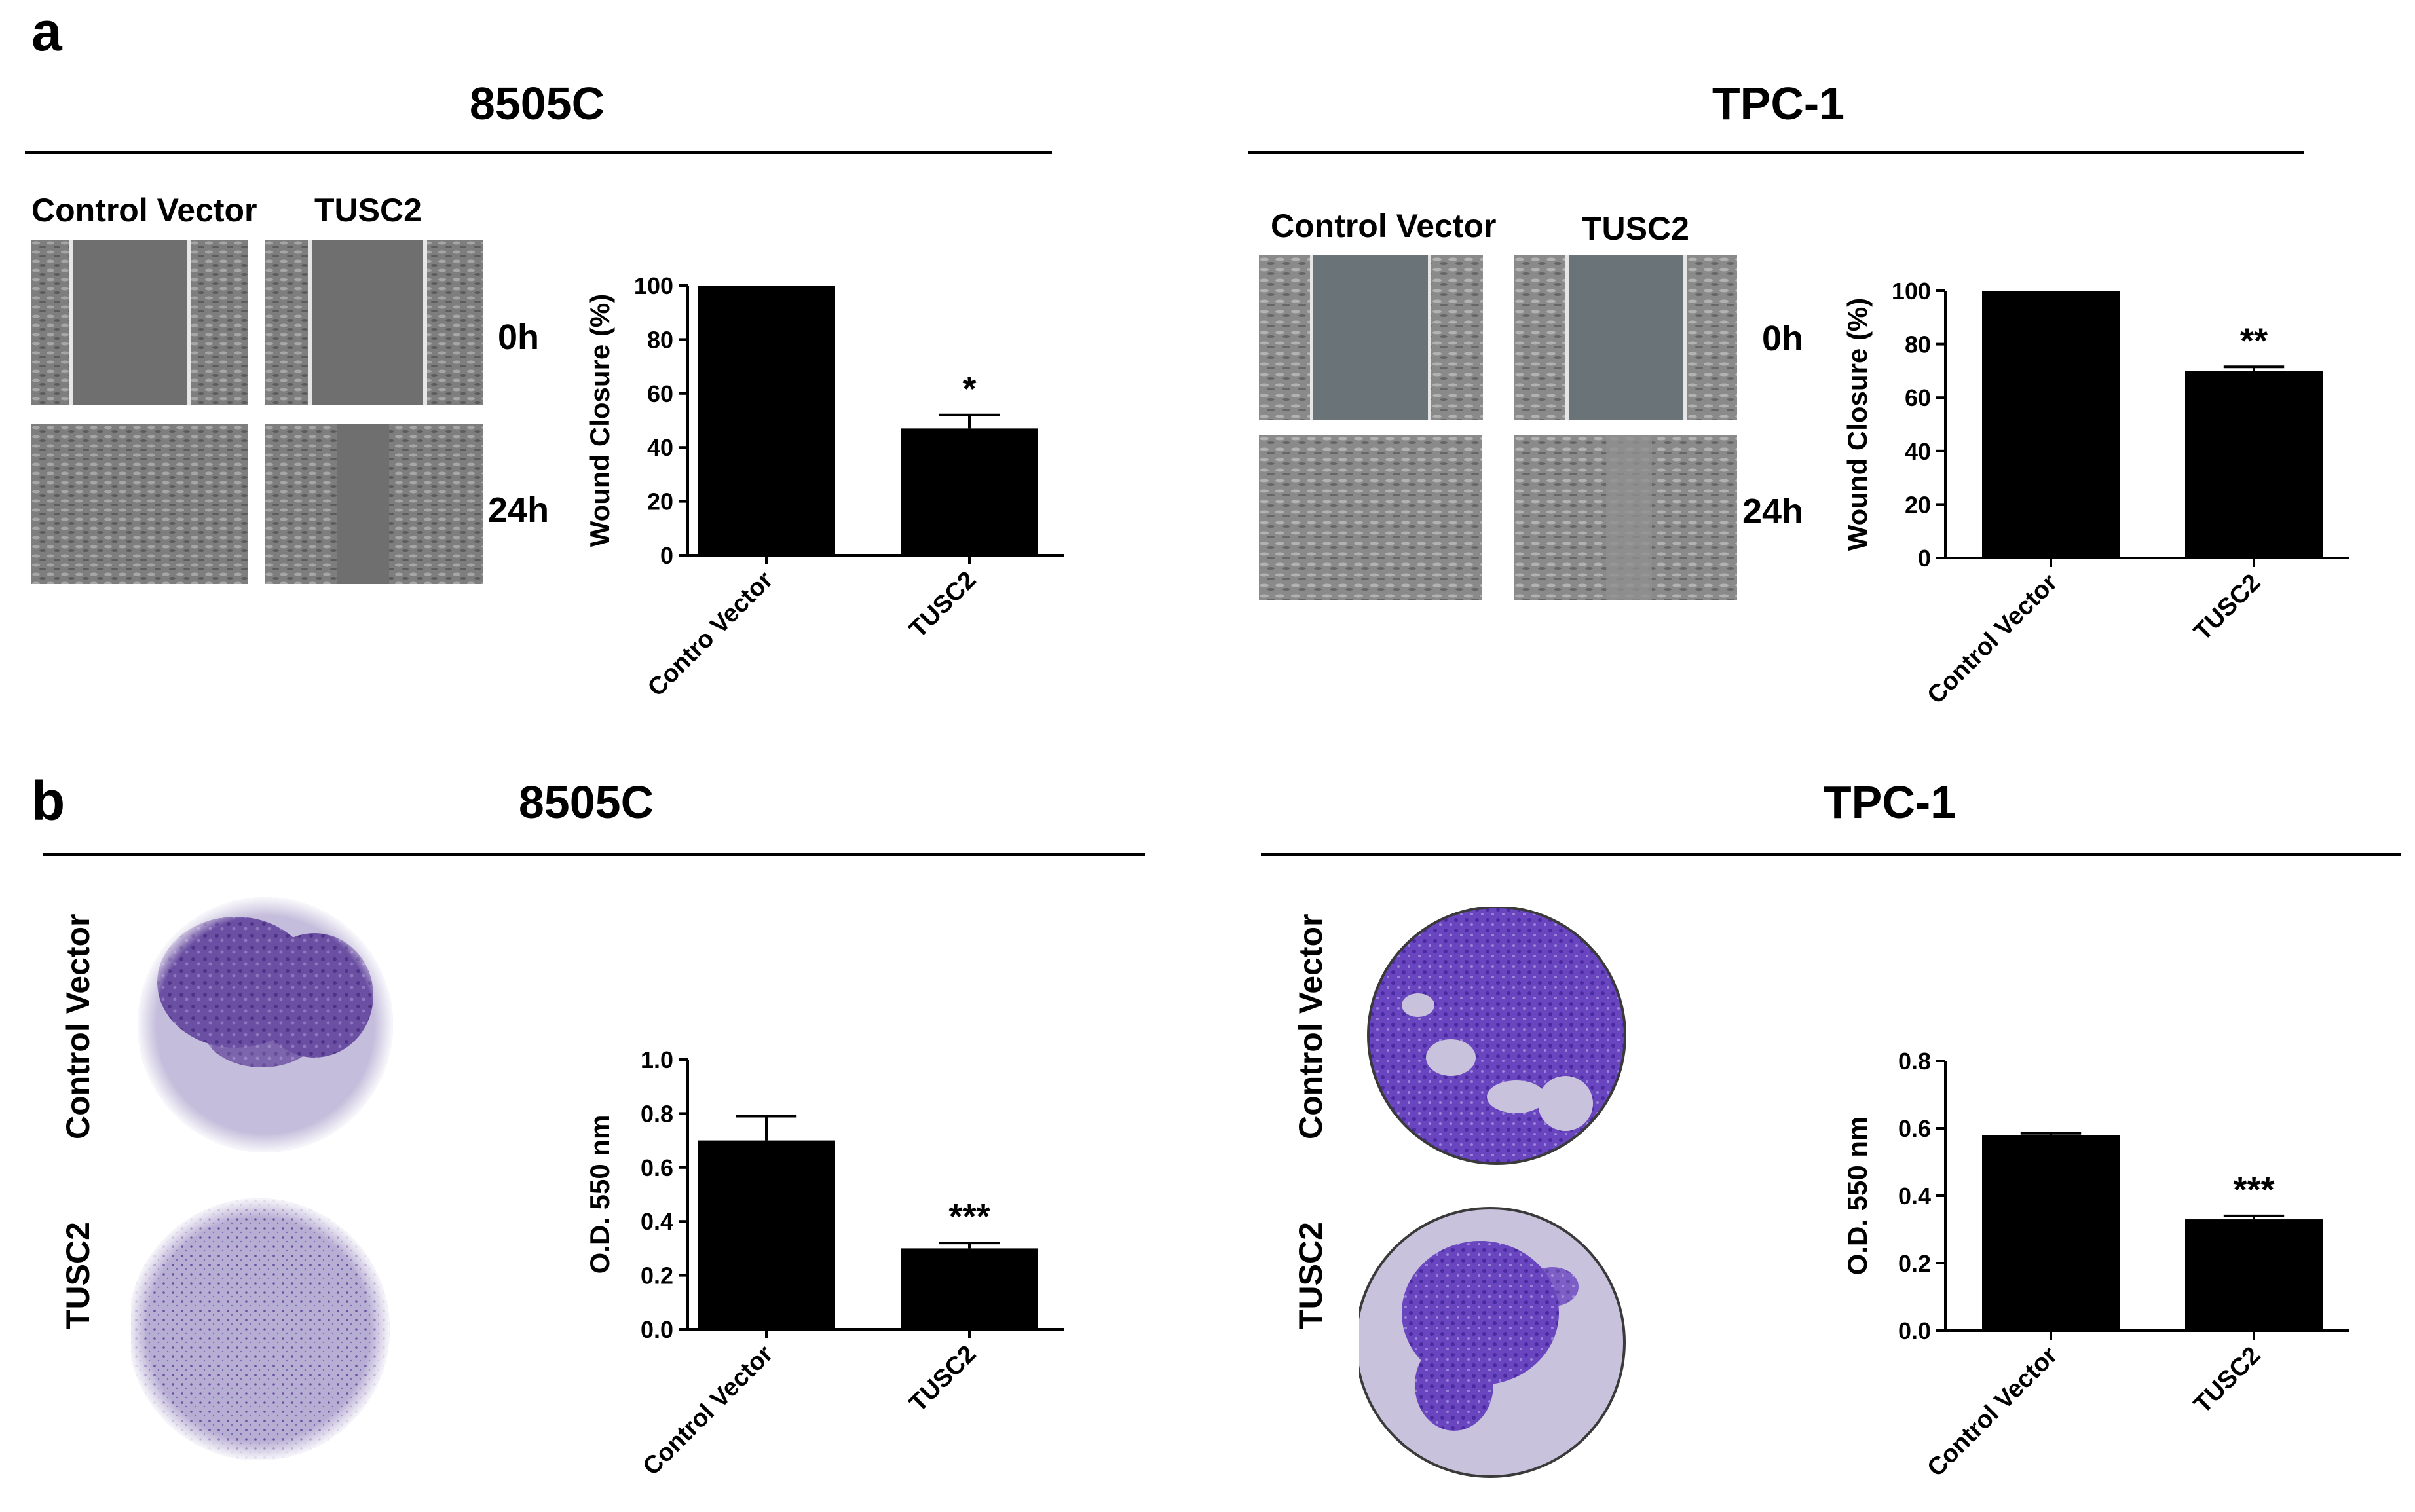 This screenshot has height=1512, width=2415. Describe the element at coordinates (657, 1059) in the screenshot. I see `y-tick-label: 1.0` at that location.